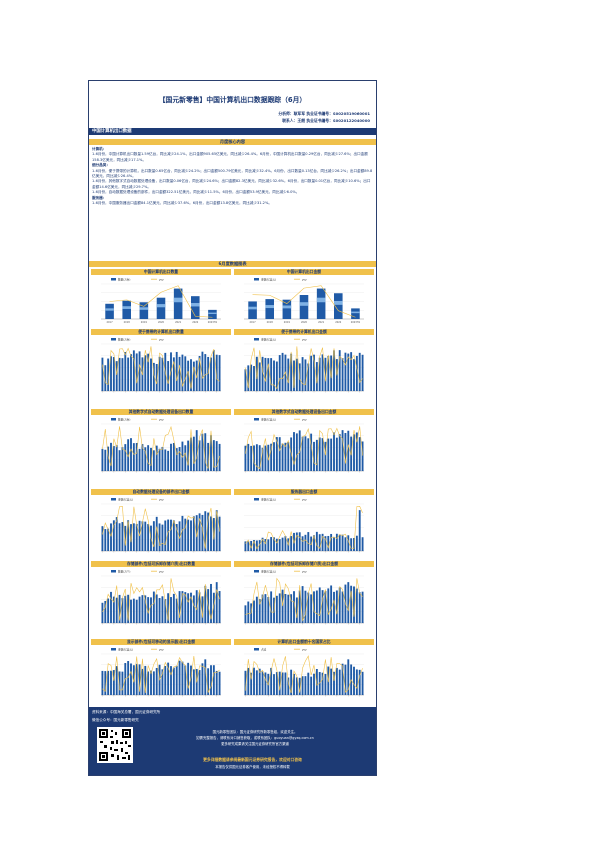  What do you see at coordinates (232, 264) in the screenshot?
I see `section-charts: 6月度数据图表` at bounding box center [232, 264].